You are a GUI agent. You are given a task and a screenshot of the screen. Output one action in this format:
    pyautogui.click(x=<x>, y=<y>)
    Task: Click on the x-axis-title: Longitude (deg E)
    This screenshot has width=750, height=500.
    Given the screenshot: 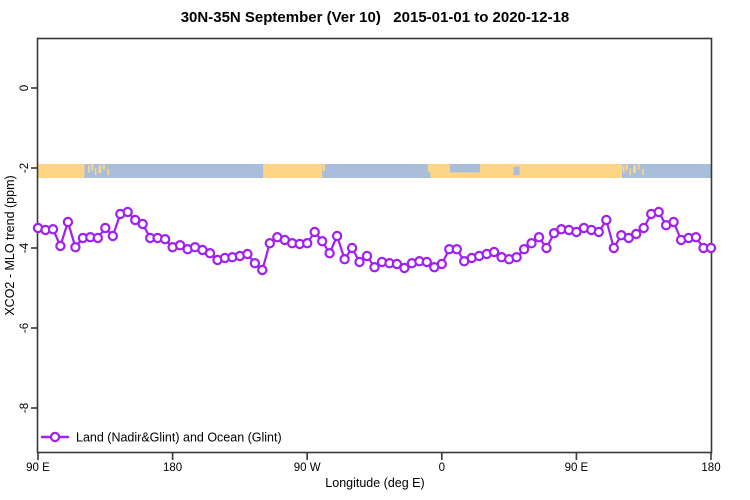 What is the action you would take?
    pyautogui.click(x=375, y=483)
    